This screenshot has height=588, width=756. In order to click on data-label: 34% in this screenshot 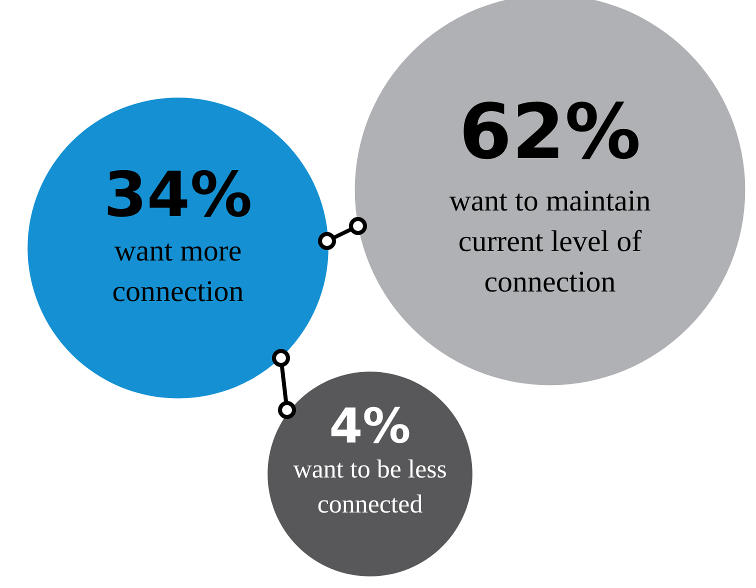, I will do `click(178, 195)`.